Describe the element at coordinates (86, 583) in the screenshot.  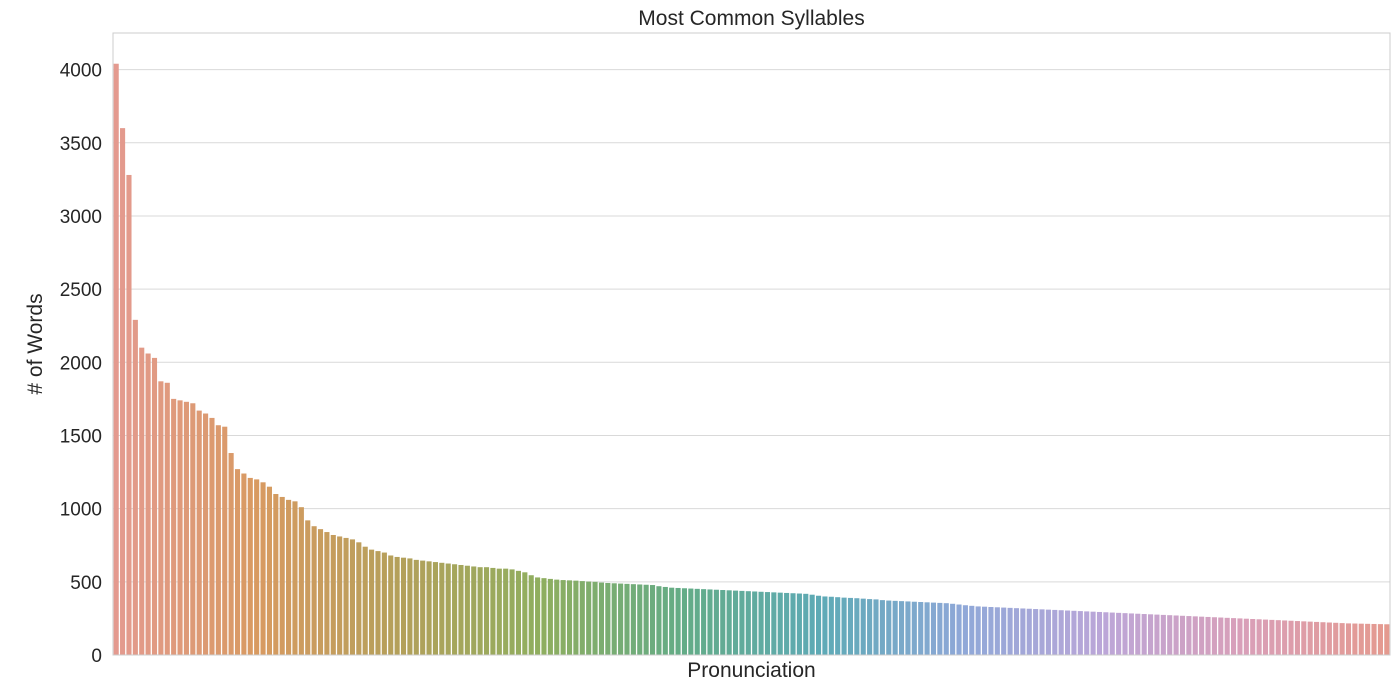
I see `y-tick-label: 500` at that location.